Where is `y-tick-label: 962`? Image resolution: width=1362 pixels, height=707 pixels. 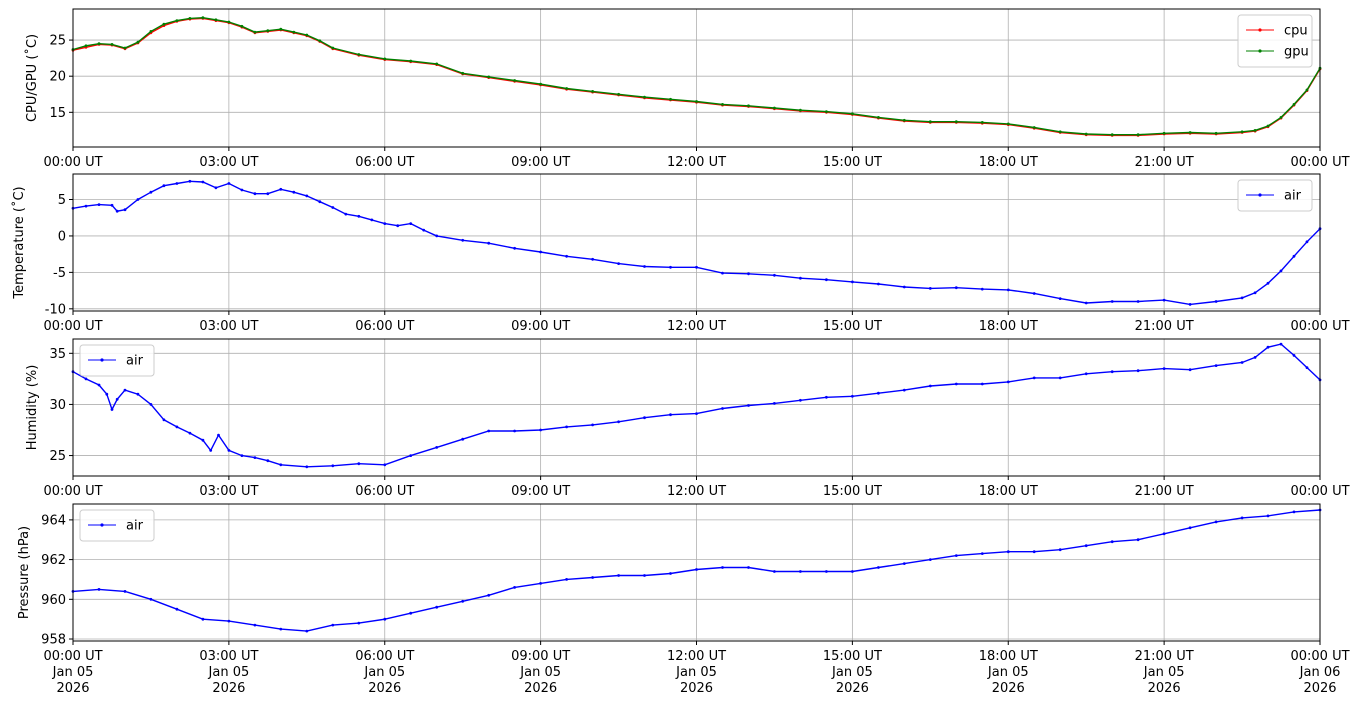 y-tick-label: 962 is located at coordinates (53, 560).